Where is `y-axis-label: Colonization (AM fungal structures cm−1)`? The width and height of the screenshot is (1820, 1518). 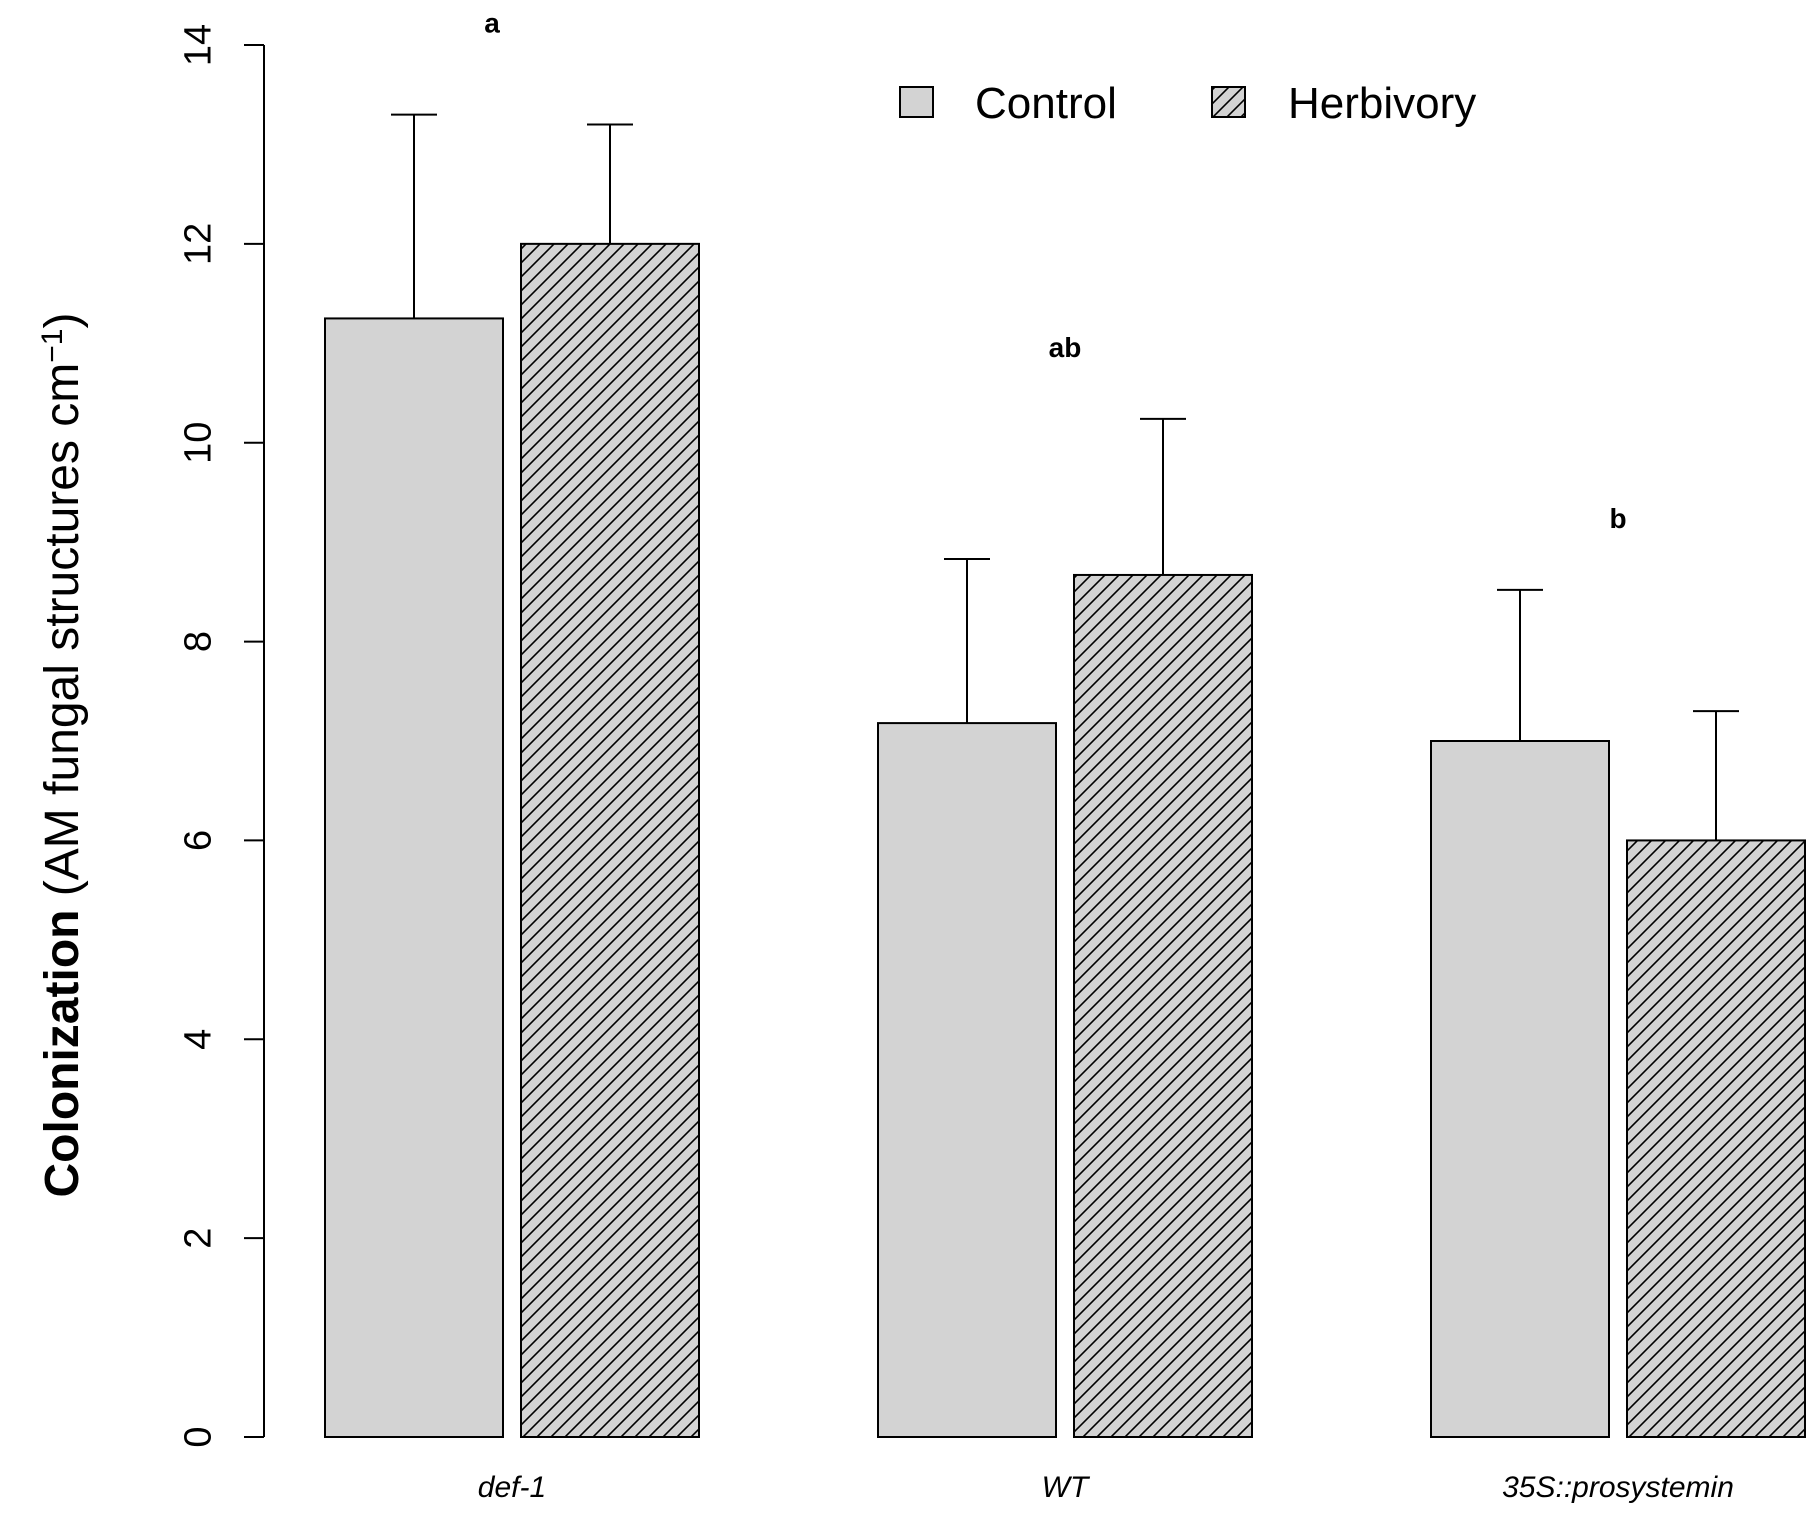
y-axis-label: Colonization (AM fungal structures cm−1) is located at coordinates (63, 755).